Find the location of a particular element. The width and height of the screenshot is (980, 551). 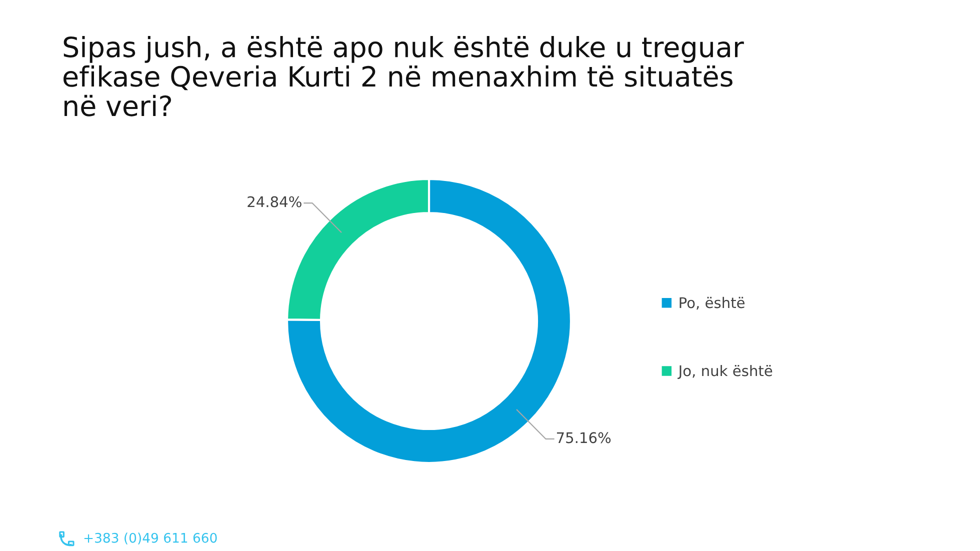

legend-label: Po, është is located at coordinates (712, 303).